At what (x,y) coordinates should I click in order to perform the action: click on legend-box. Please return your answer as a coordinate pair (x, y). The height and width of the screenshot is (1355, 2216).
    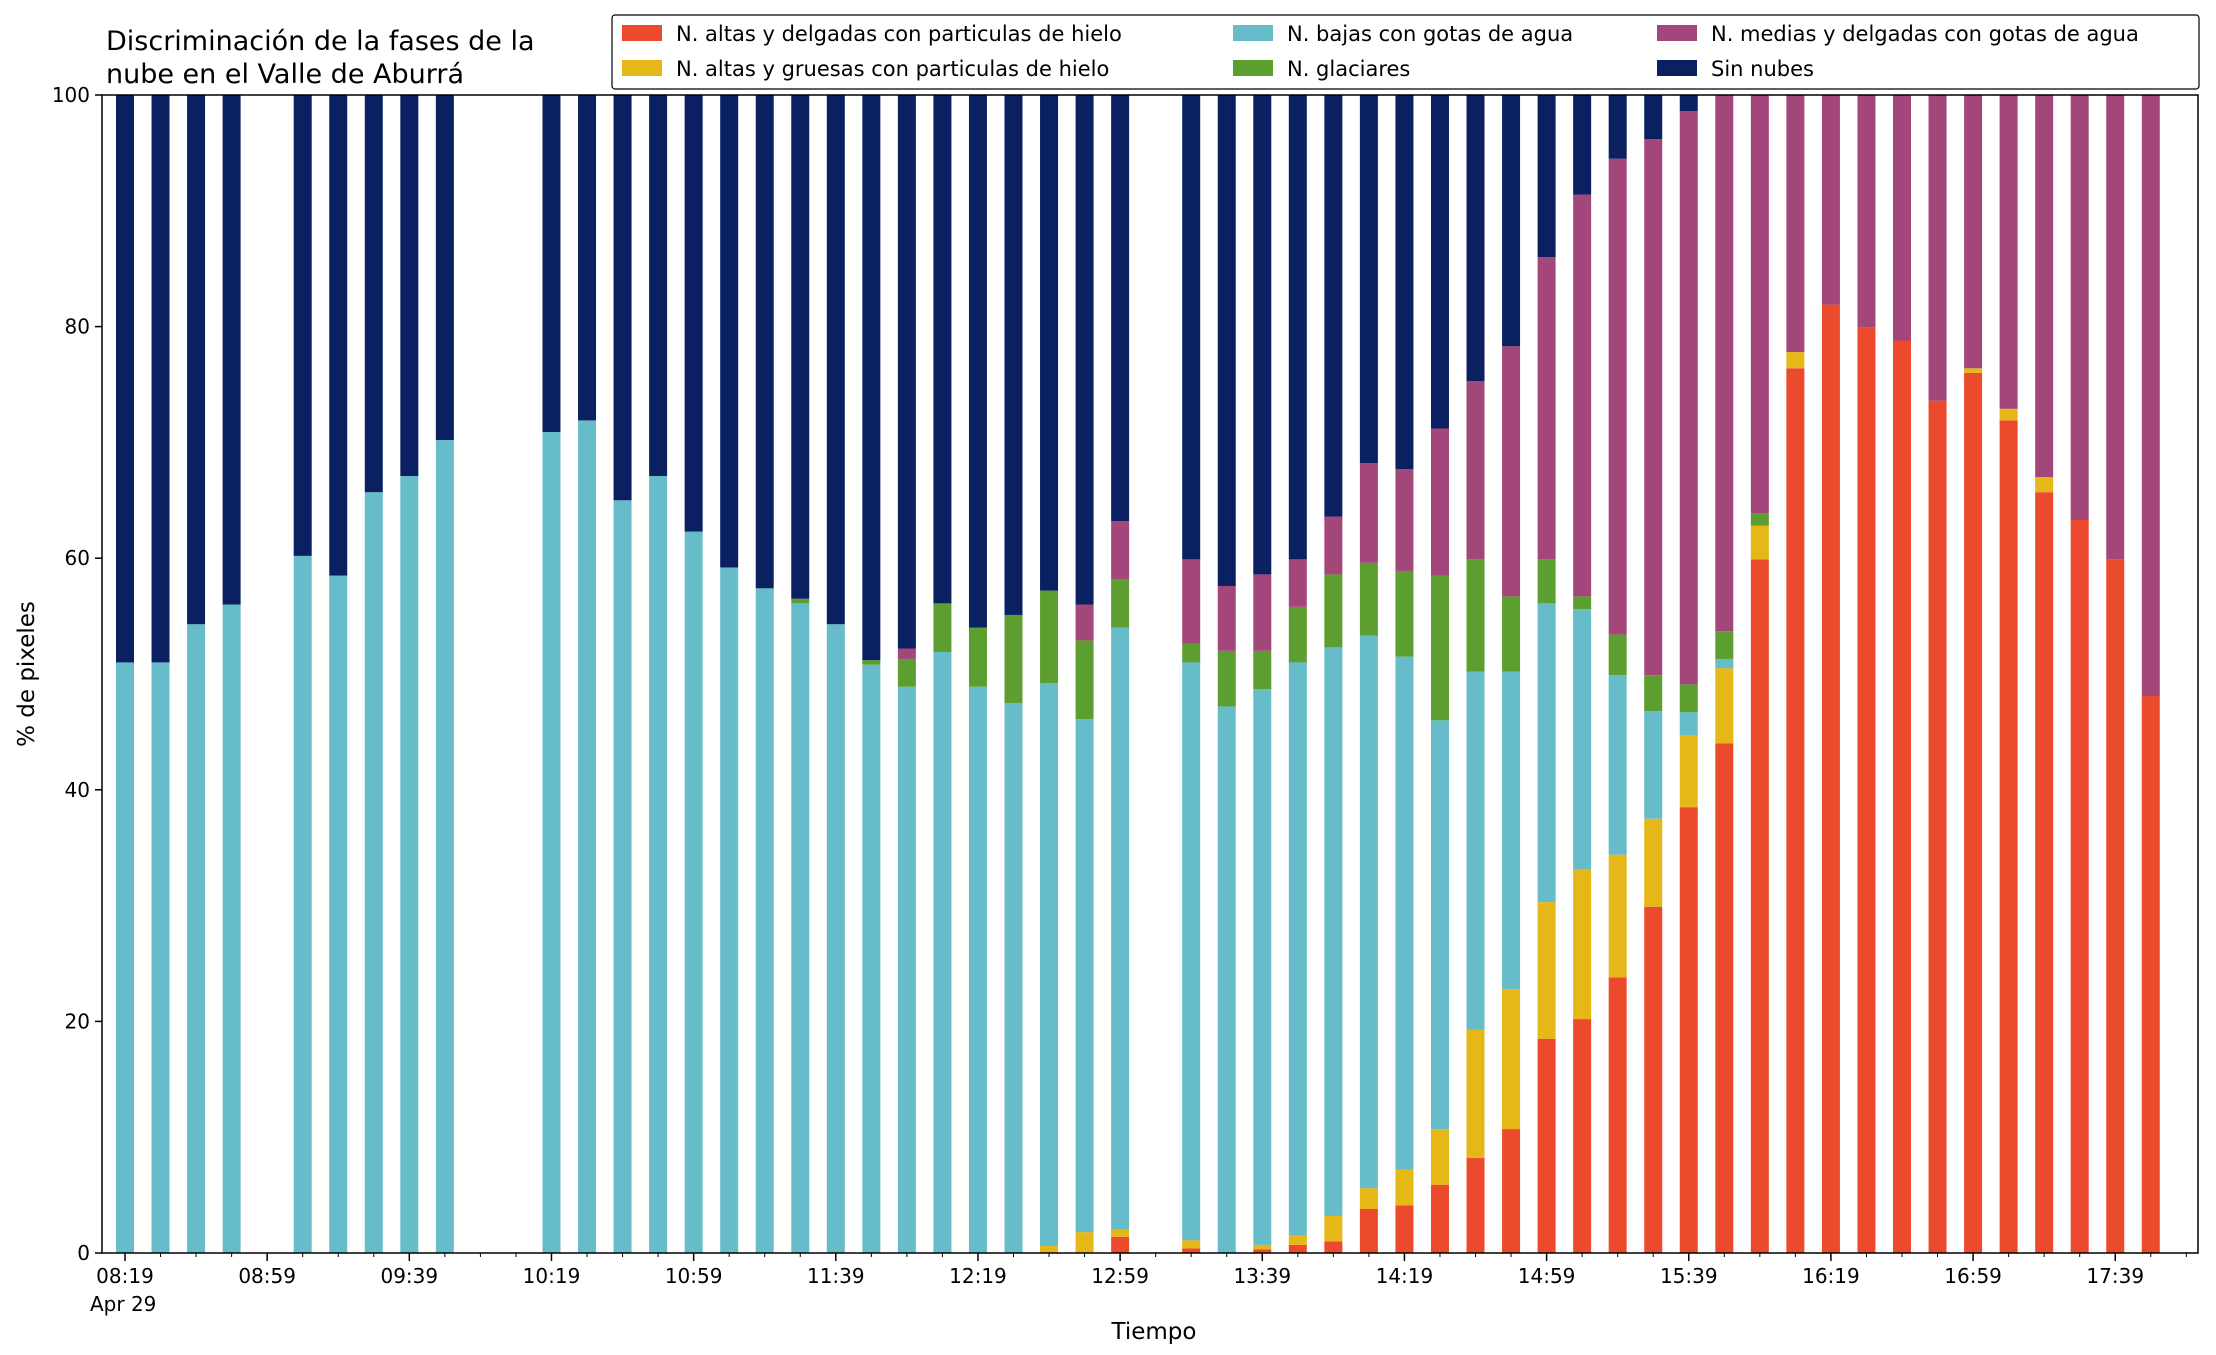
    Looking at the image, I should click on (1405, 52).